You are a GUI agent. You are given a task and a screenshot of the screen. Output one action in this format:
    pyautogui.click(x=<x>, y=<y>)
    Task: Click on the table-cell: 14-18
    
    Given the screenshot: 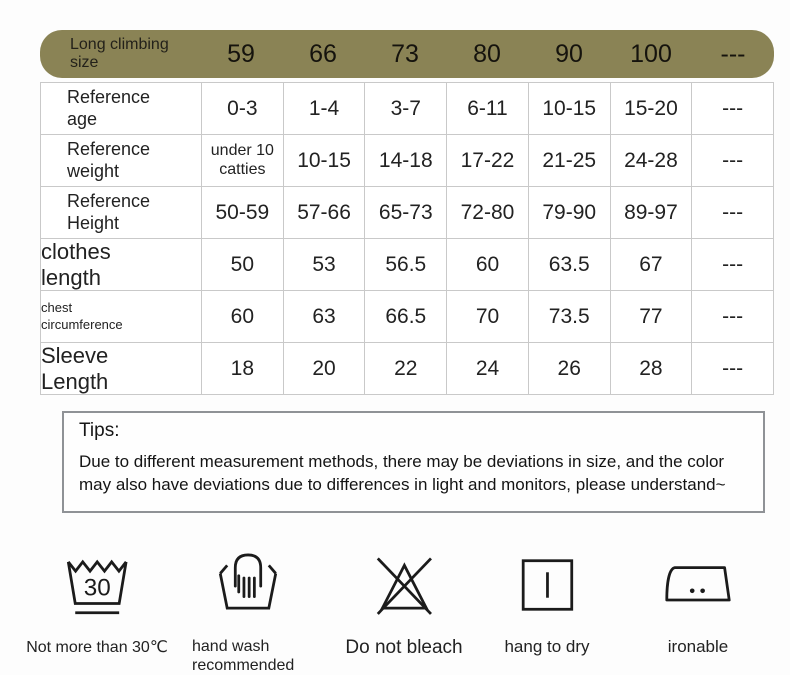 What is the action you would take?
    pyautogui.click(x=406, y=160)
    